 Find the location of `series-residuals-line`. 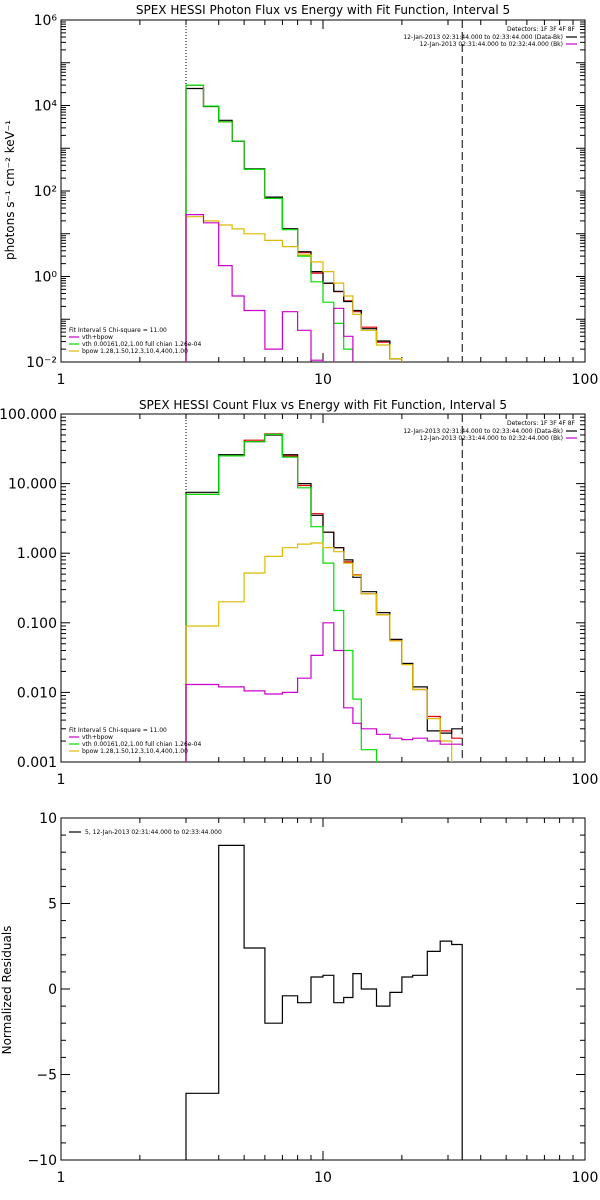

series-residuals-line is located at coordinates (324, 1002).